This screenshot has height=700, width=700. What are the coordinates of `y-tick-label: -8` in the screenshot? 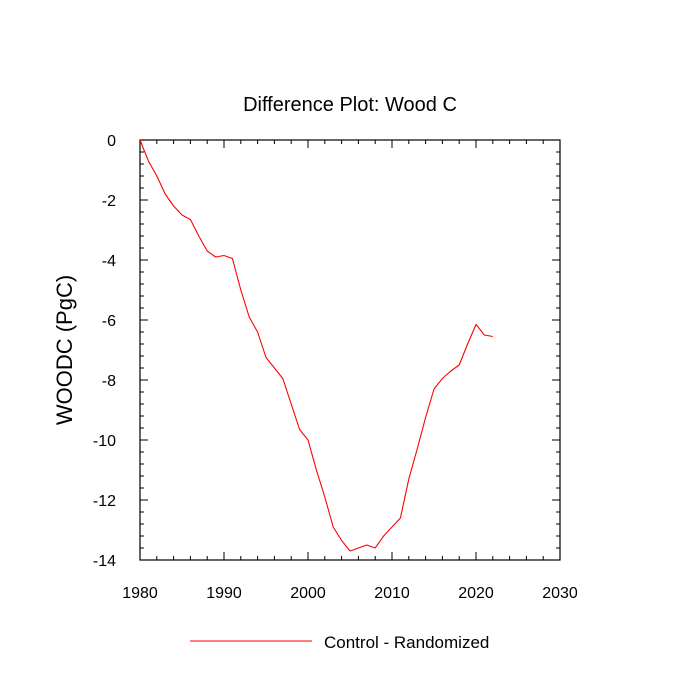 It's located at (109, 381).